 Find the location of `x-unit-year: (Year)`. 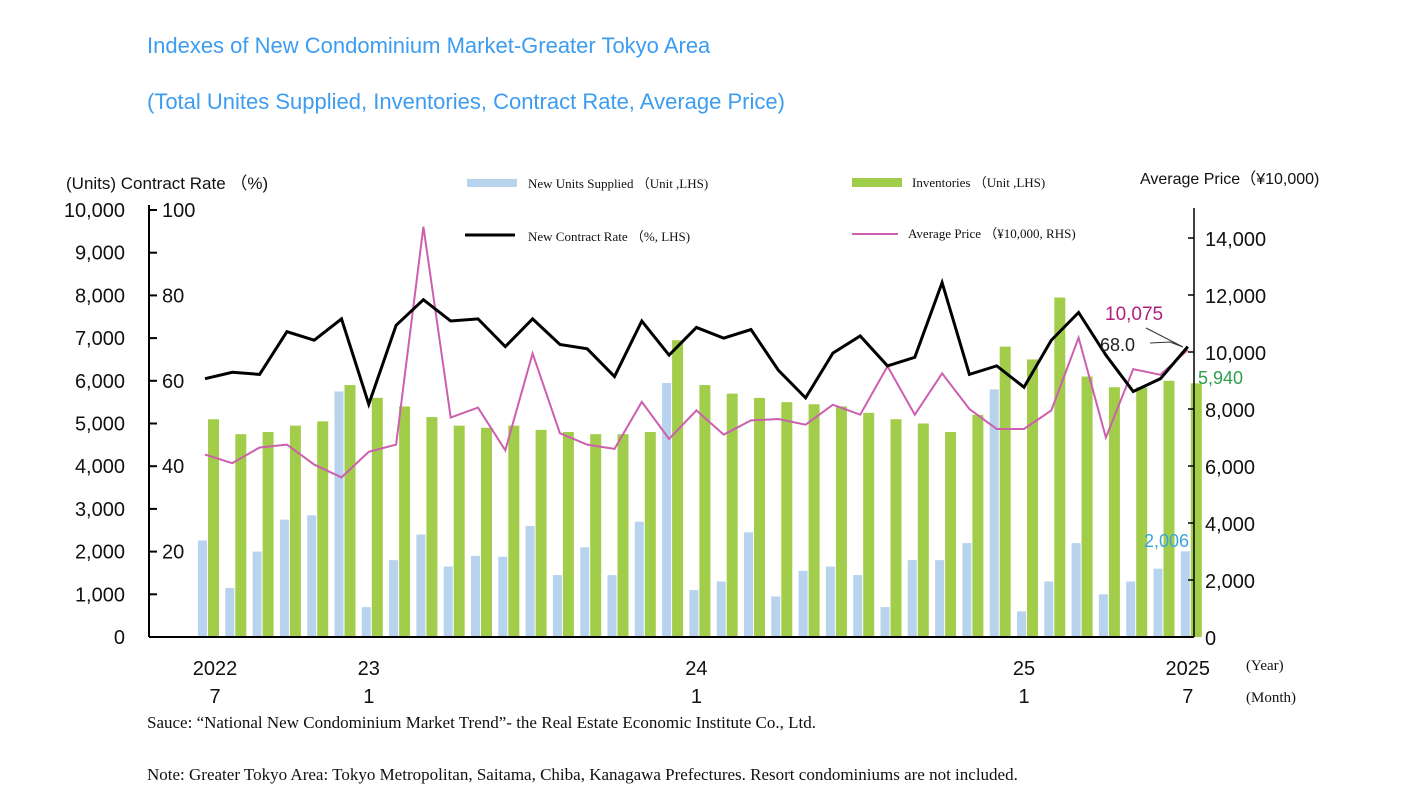

x-unit-year: (Year) is located at coordinates (1265, 666).